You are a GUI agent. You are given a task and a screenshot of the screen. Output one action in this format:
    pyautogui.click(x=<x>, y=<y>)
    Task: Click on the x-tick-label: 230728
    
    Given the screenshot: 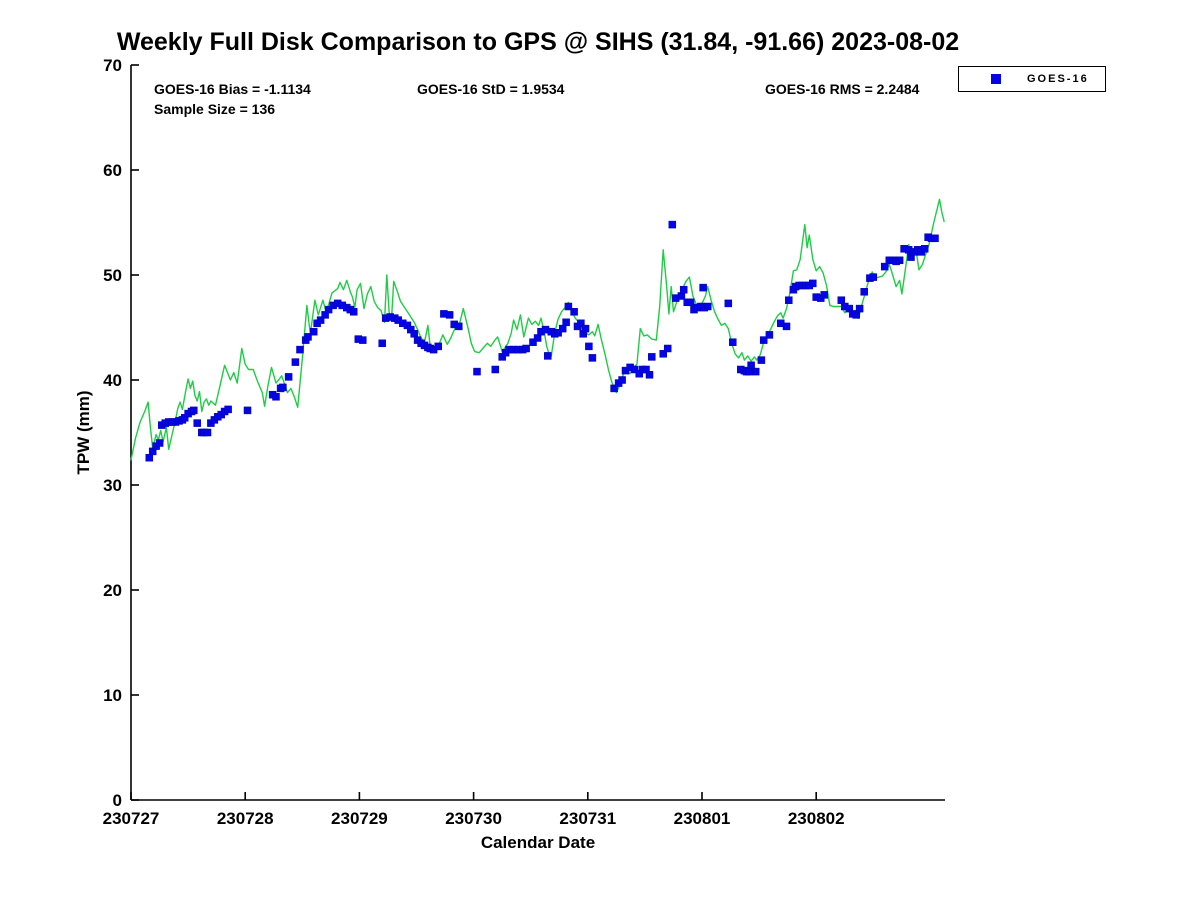 What is the action you would take?
    pyautogui.click(x=245, y=818)
    